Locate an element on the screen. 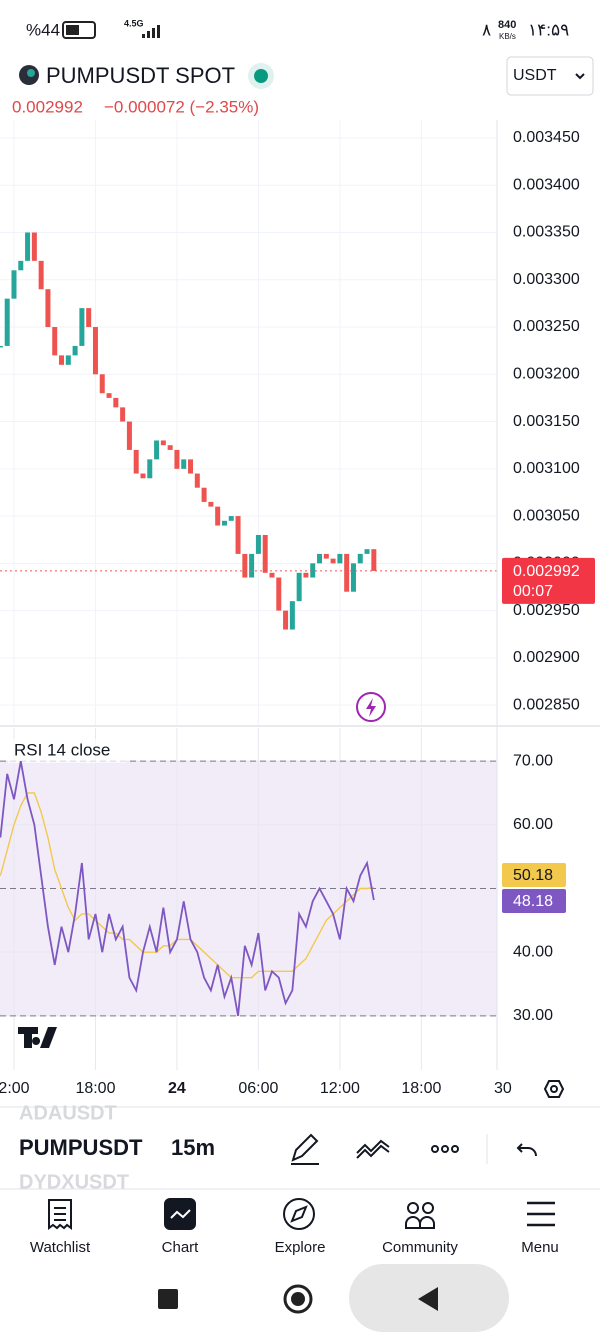  market-status is located at coordinates (261, 76).